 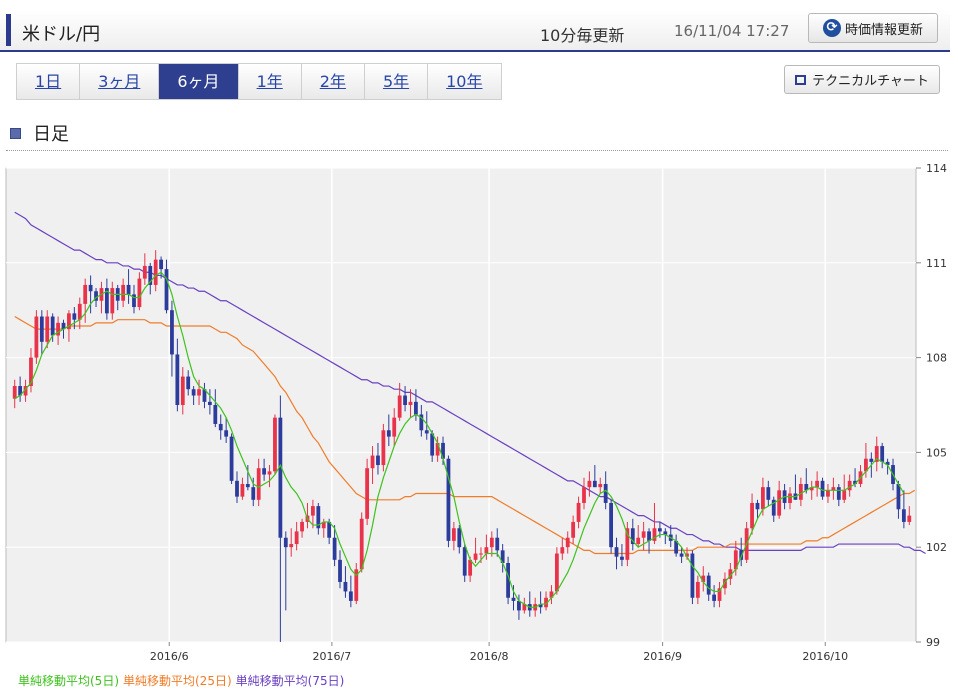 What do you see at coordinates (873, 28) in the screenshot?
I see `refresh-quote-button: ⟳ 時価情報更新` at bounding box center [873, 28].